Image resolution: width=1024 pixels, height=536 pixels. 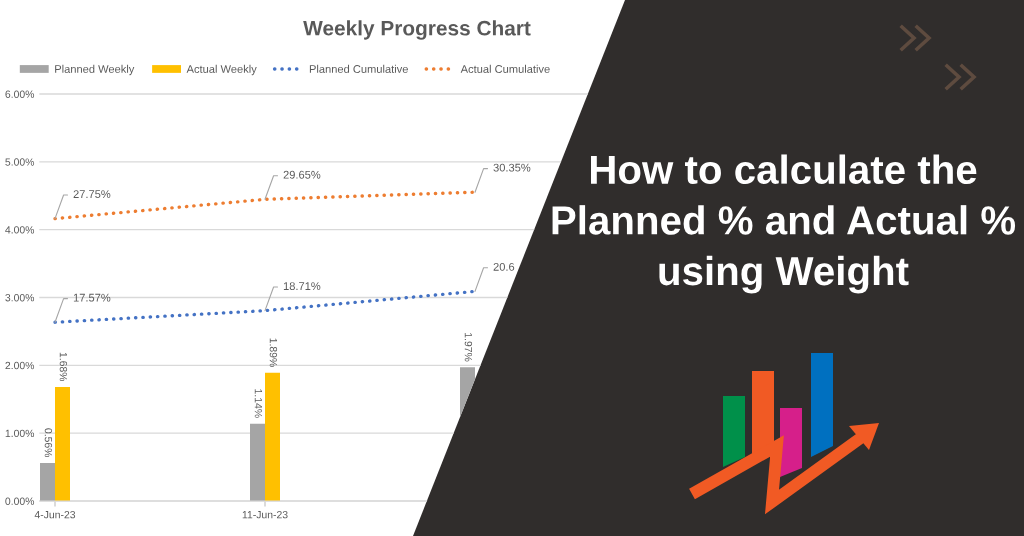 What do you see at coordinates (417, 30) in the screenshot?
I see `chart-title: Weekly Progress Chart` at bounding box center [417, 30].